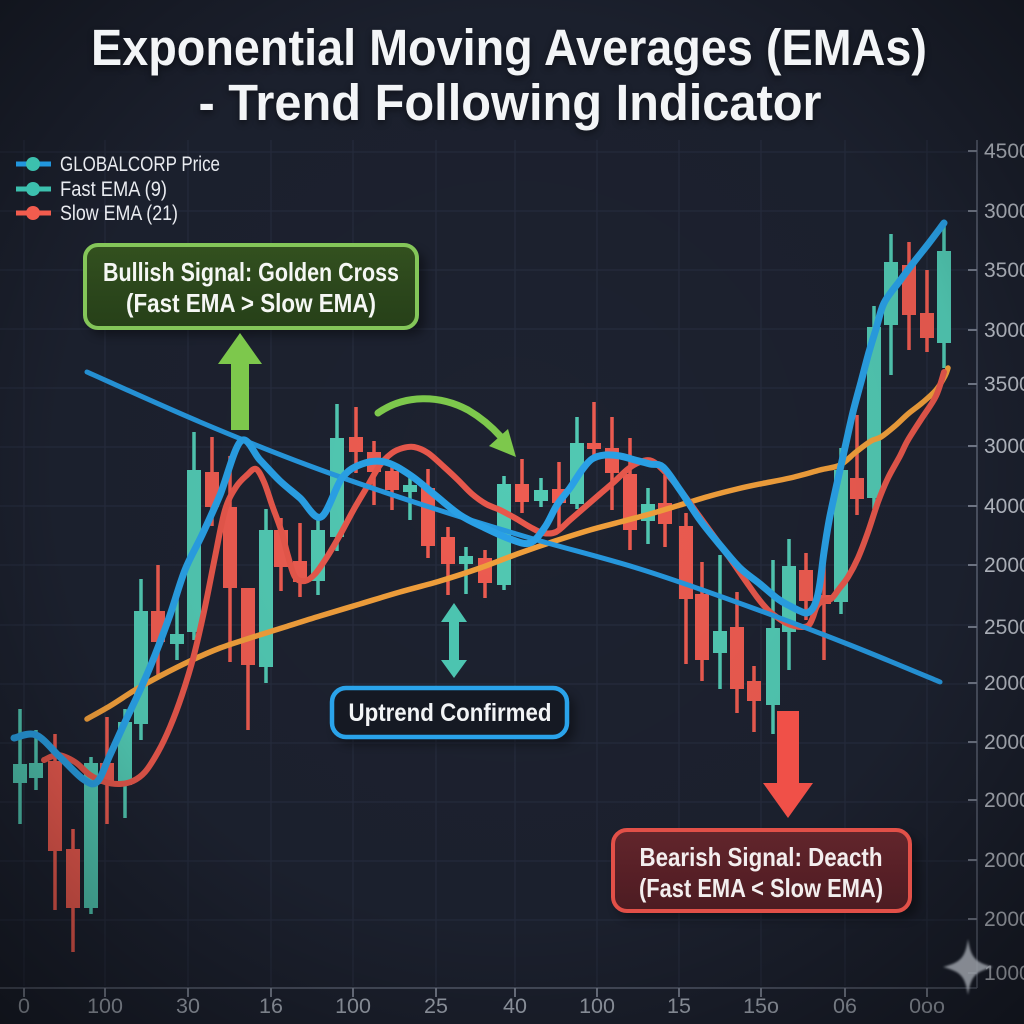 This screenshot has width=1024, height=1024. What do you see at coordinates (140, 164) in the screenshot?
I see `svg-text: GLOBALCORP Price` at bounding box center [140, 164].